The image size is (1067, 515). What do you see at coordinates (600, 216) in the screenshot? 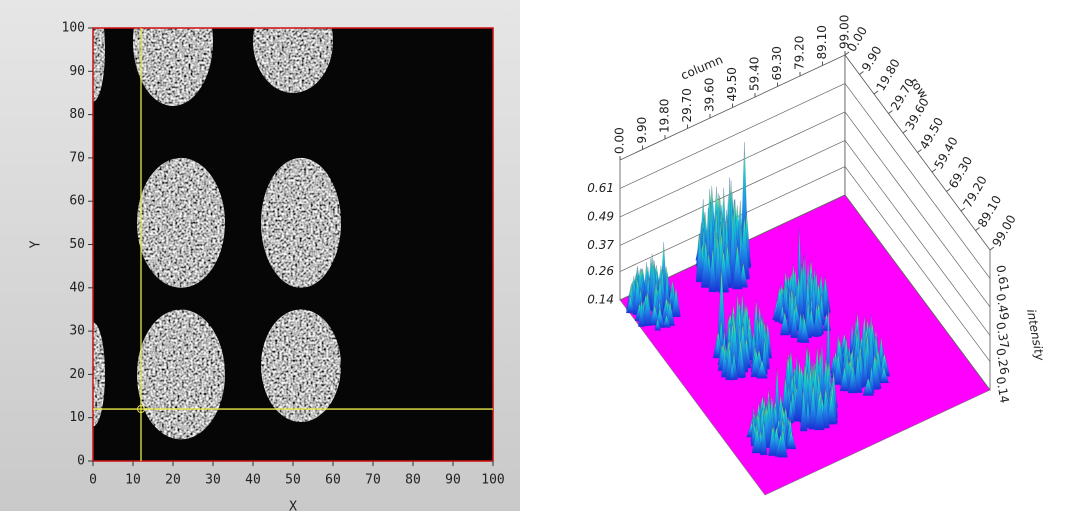
I see `z-tick-label-left: 0.49` at bounding box center [600, 216].